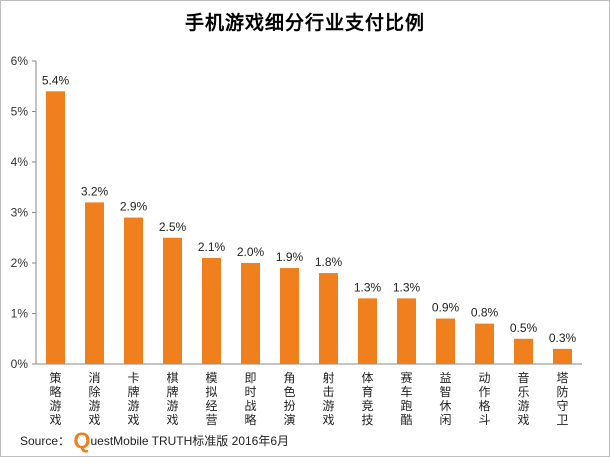 The width and height of the screenshot is (610, 457). What do you see at coordinates (20, 162) in the screenshot?
I see `y-tick-label: 4%` at bounding box center [20, 162].